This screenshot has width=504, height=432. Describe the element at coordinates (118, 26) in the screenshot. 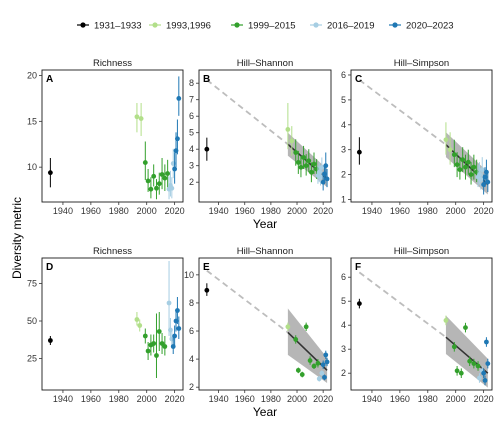

I see `legend-label: 1931–1933` at that location.